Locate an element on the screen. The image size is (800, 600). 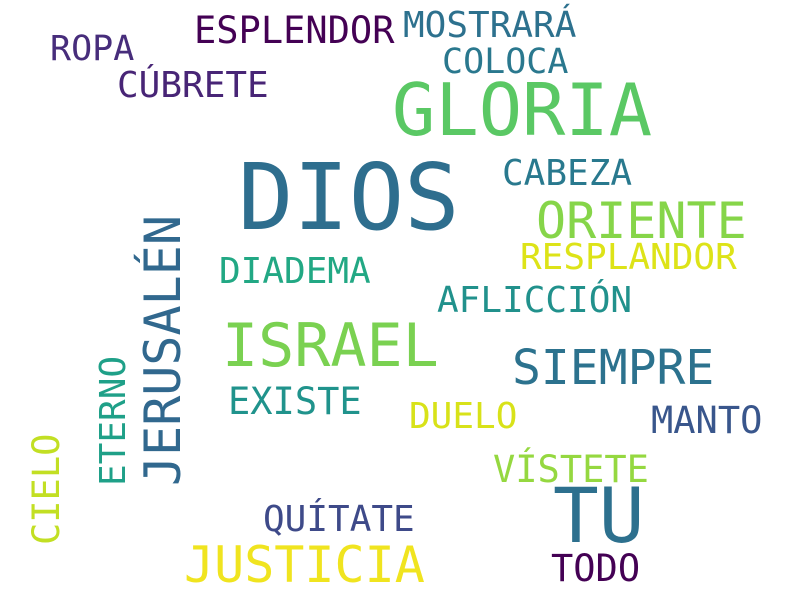
word-duelo: DUELO is located at coordinates (463, 416).